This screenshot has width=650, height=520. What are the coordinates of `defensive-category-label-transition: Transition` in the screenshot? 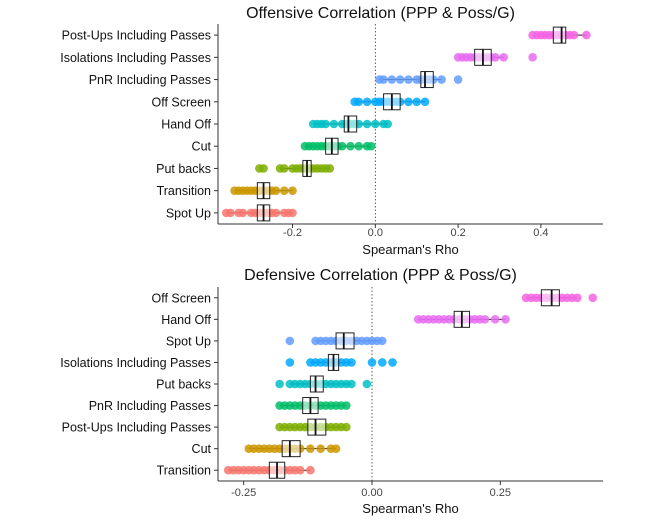 It's located at (184, 471).